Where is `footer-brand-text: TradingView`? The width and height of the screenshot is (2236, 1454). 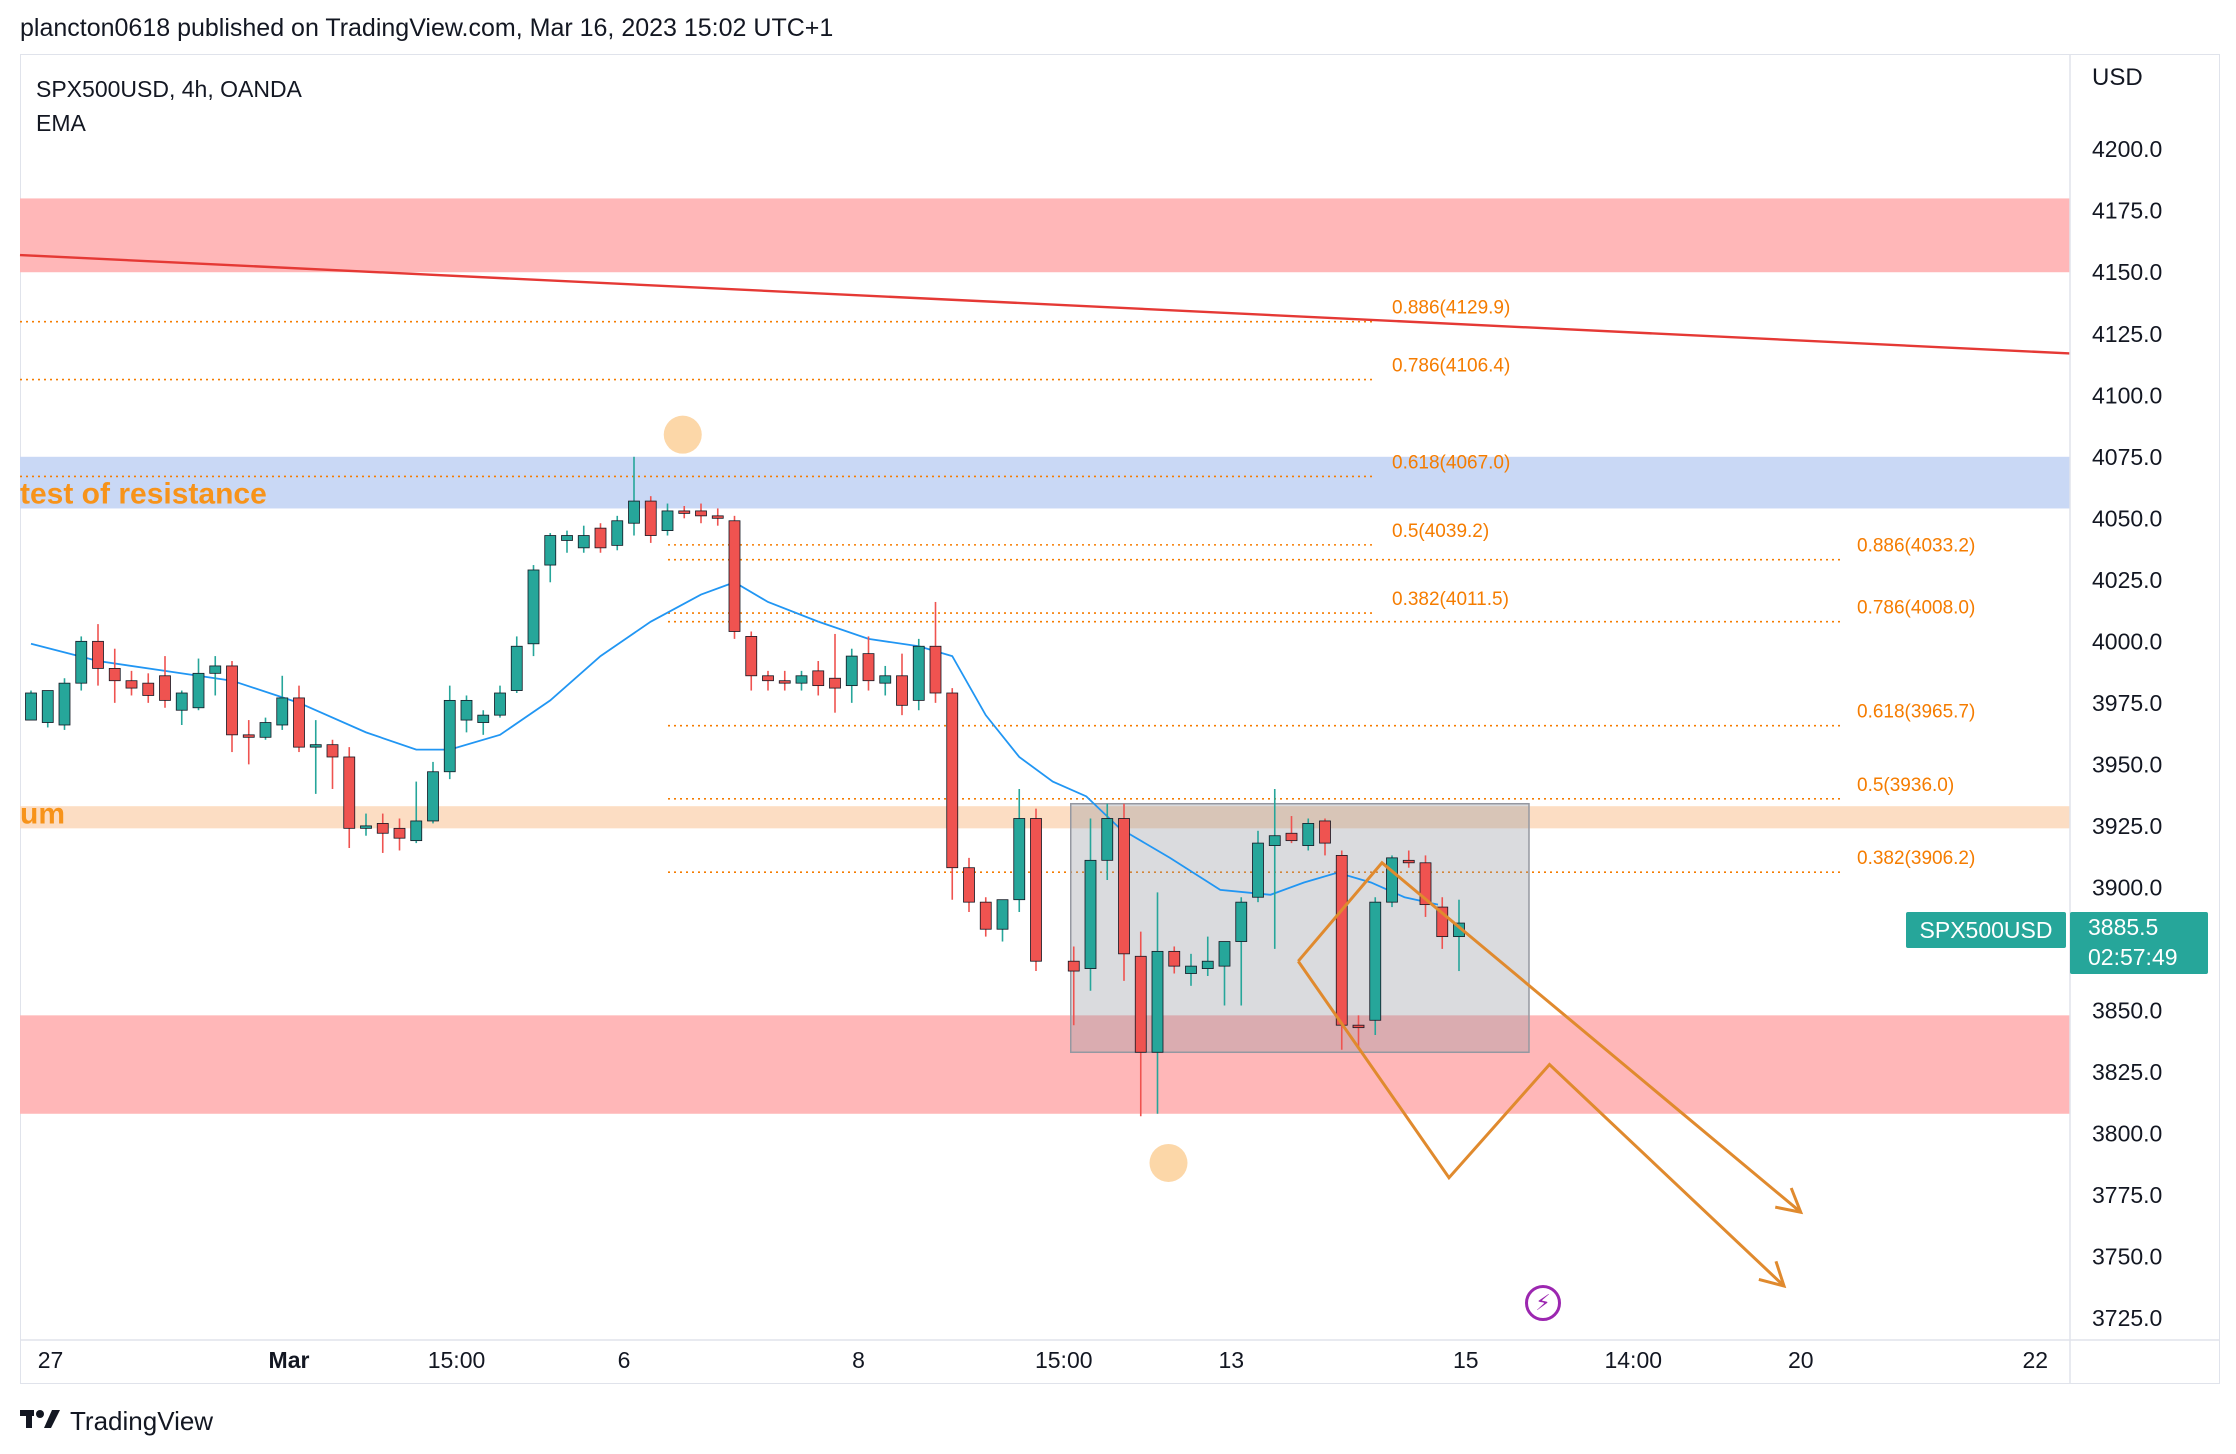
footer-brand-text: TradingView is located at coordinates (142, 1421).